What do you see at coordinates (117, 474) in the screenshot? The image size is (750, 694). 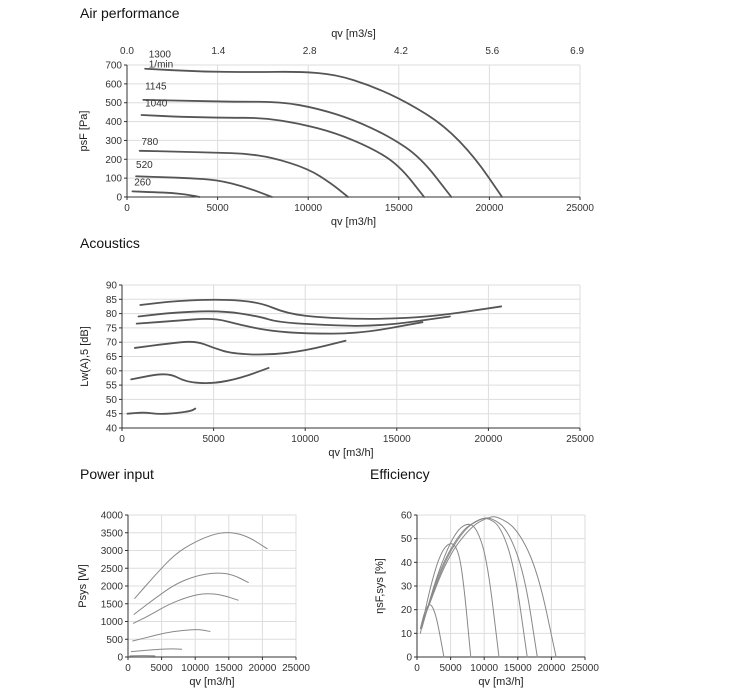 I see `power-input-title: Power input` at bounding box center [117, 474].